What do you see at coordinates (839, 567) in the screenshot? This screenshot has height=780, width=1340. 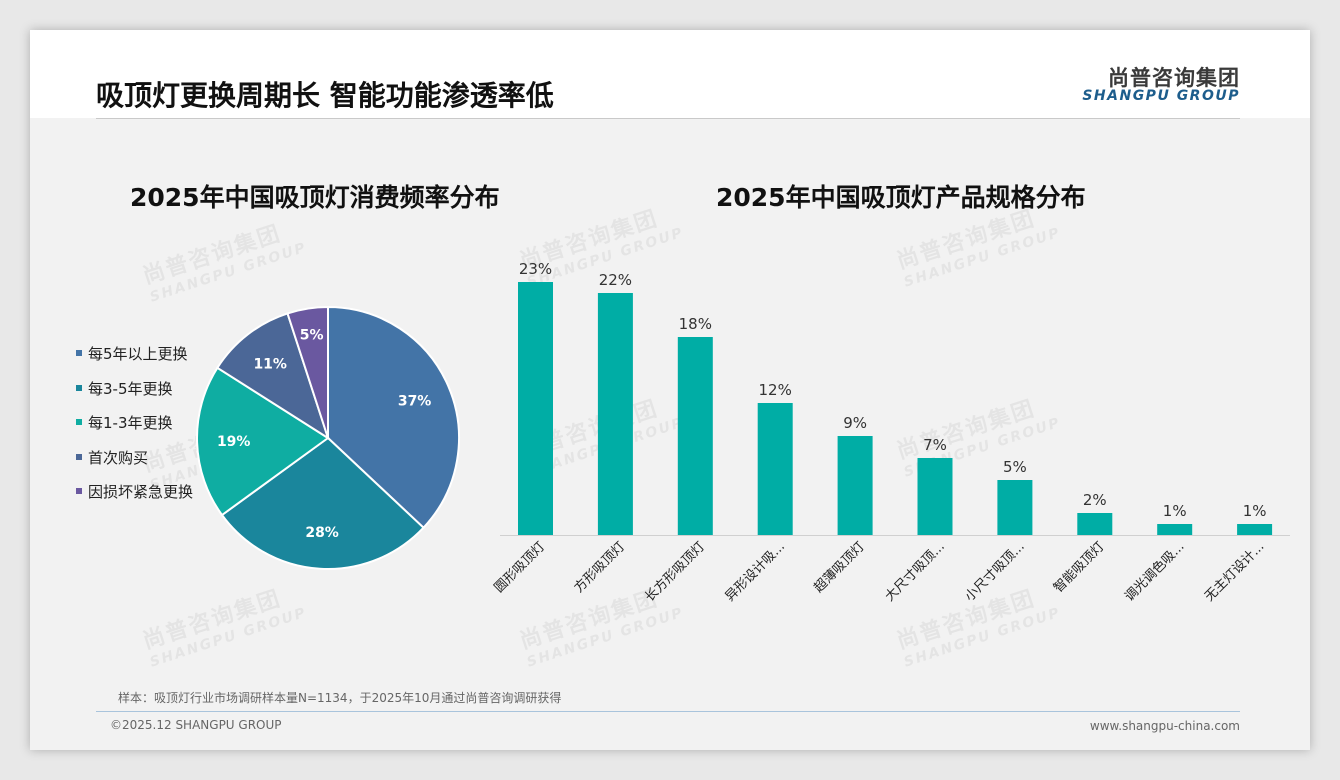 I see `bar-category-label: 超薄吸顶灯` at bounding box center [839, 567].